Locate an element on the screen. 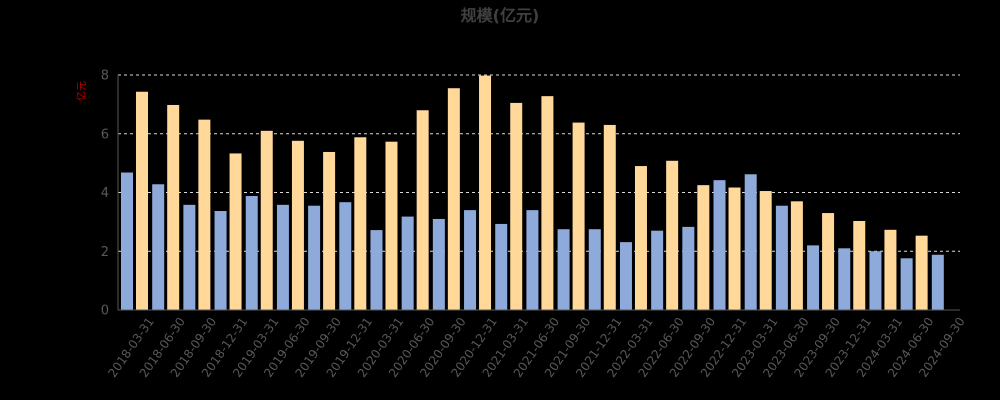 The image size is (1000, 400). y-axis-label: 亿元 is located at coordinates (81, 91).